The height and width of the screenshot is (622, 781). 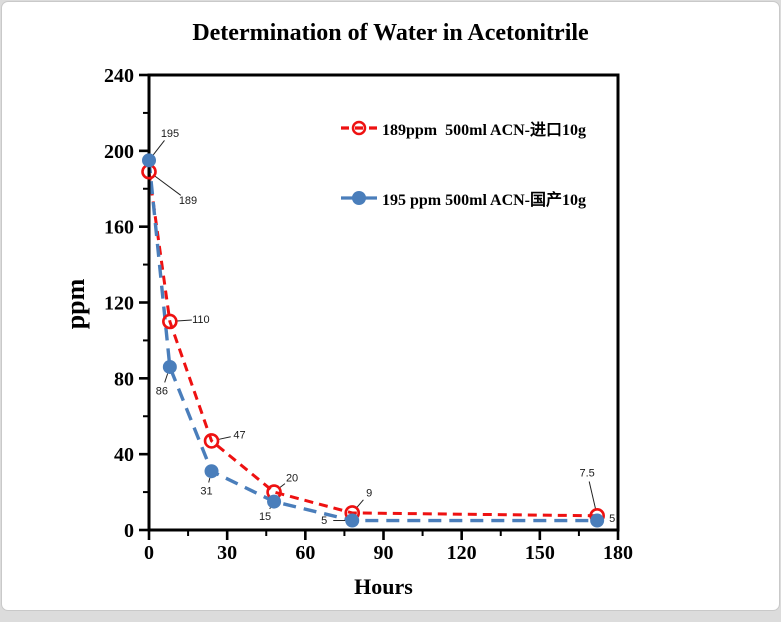 I want to click on x-axis-title: Hours, so click(x=383, y=586).